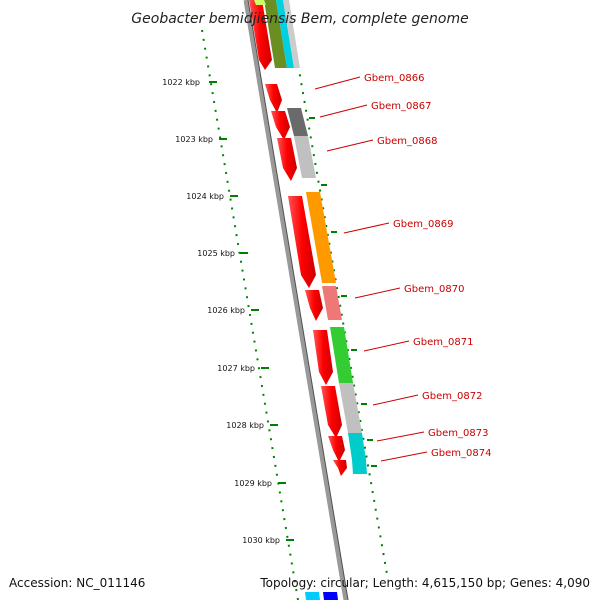 This screenshot has height=600, width=600. What do you see at coordinates (461, 453) in the screenshot?
I see `gene-label-gbem-0874: Gbem_0874` at bounding box center [461, 453].